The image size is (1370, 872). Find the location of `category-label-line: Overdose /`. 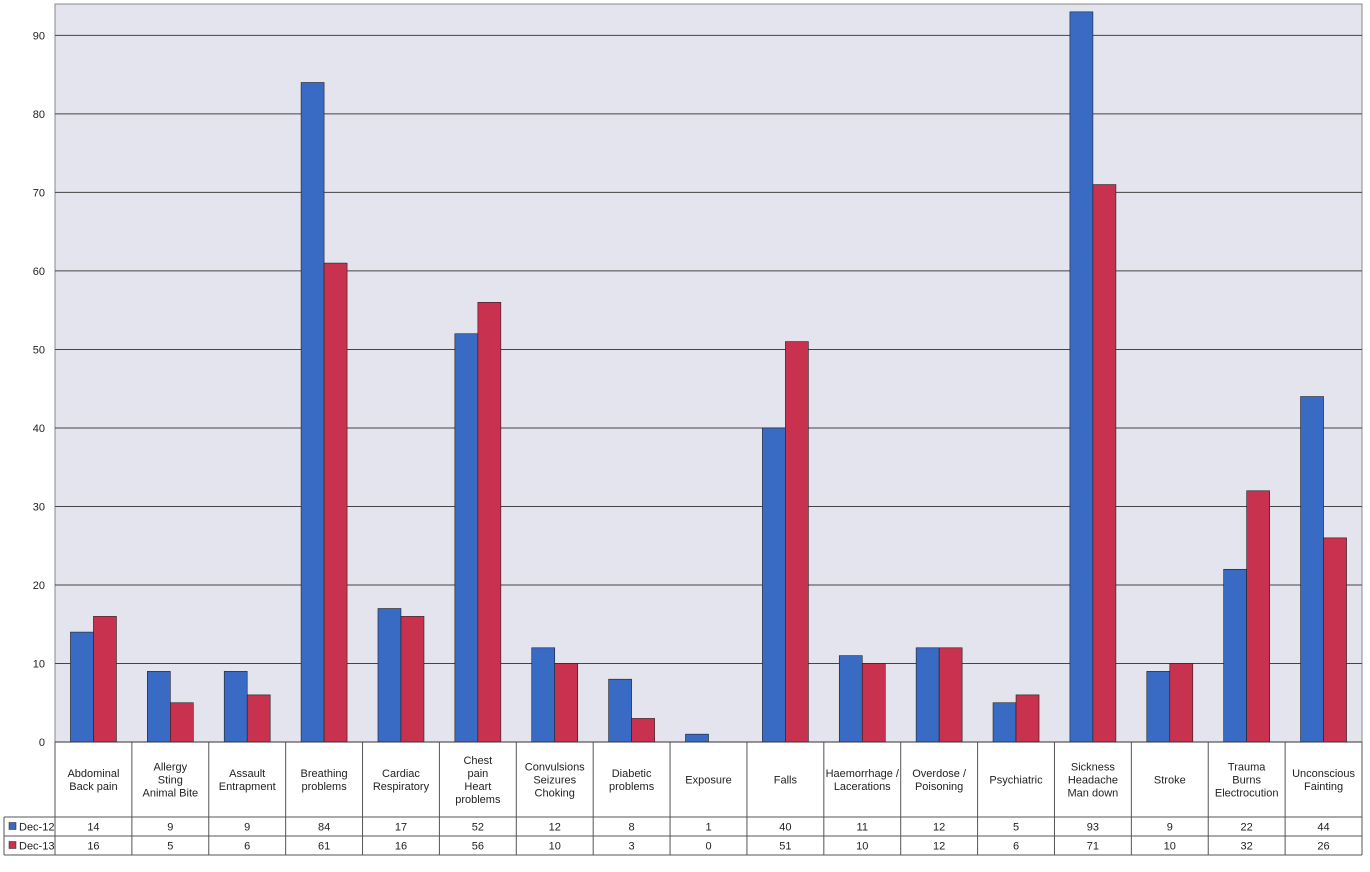

category-label-line: Overdose / is located at coordinates (939, 774).